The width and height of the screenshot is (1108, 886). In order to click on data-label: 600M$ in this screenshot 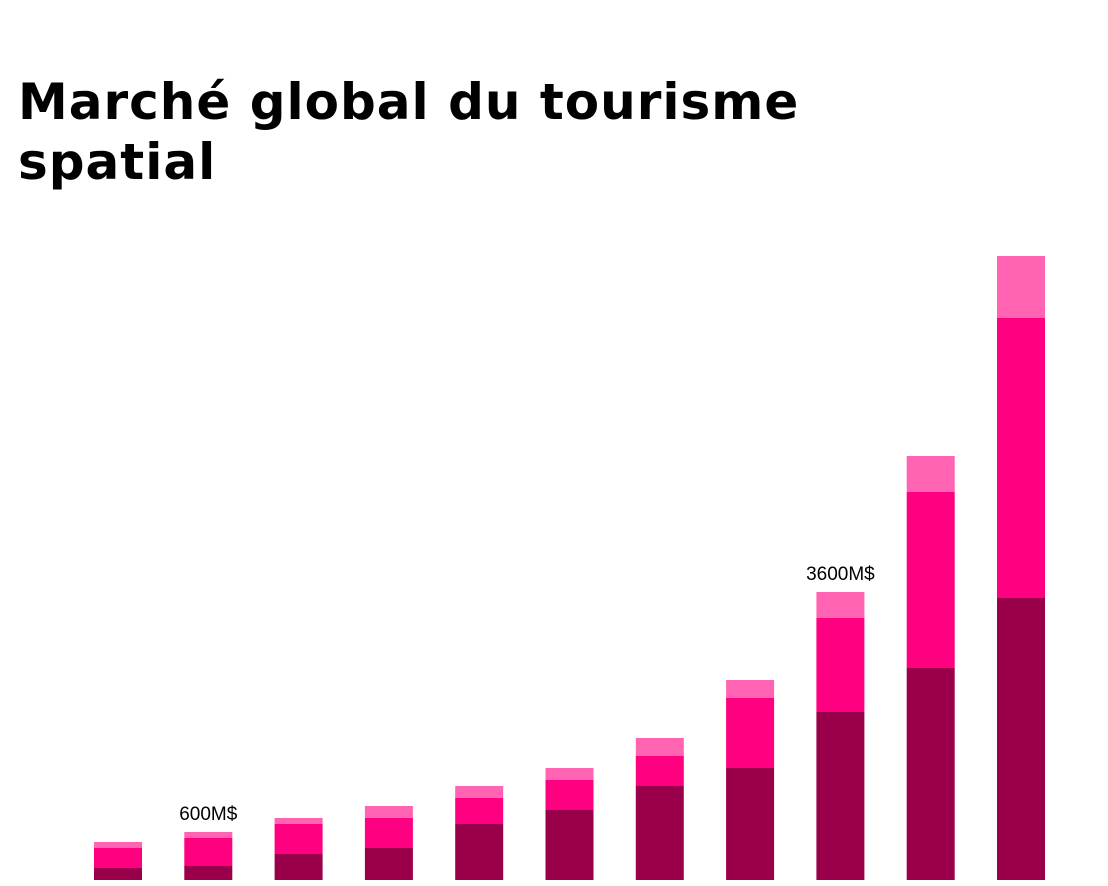, I will do `click(208, 814)`.